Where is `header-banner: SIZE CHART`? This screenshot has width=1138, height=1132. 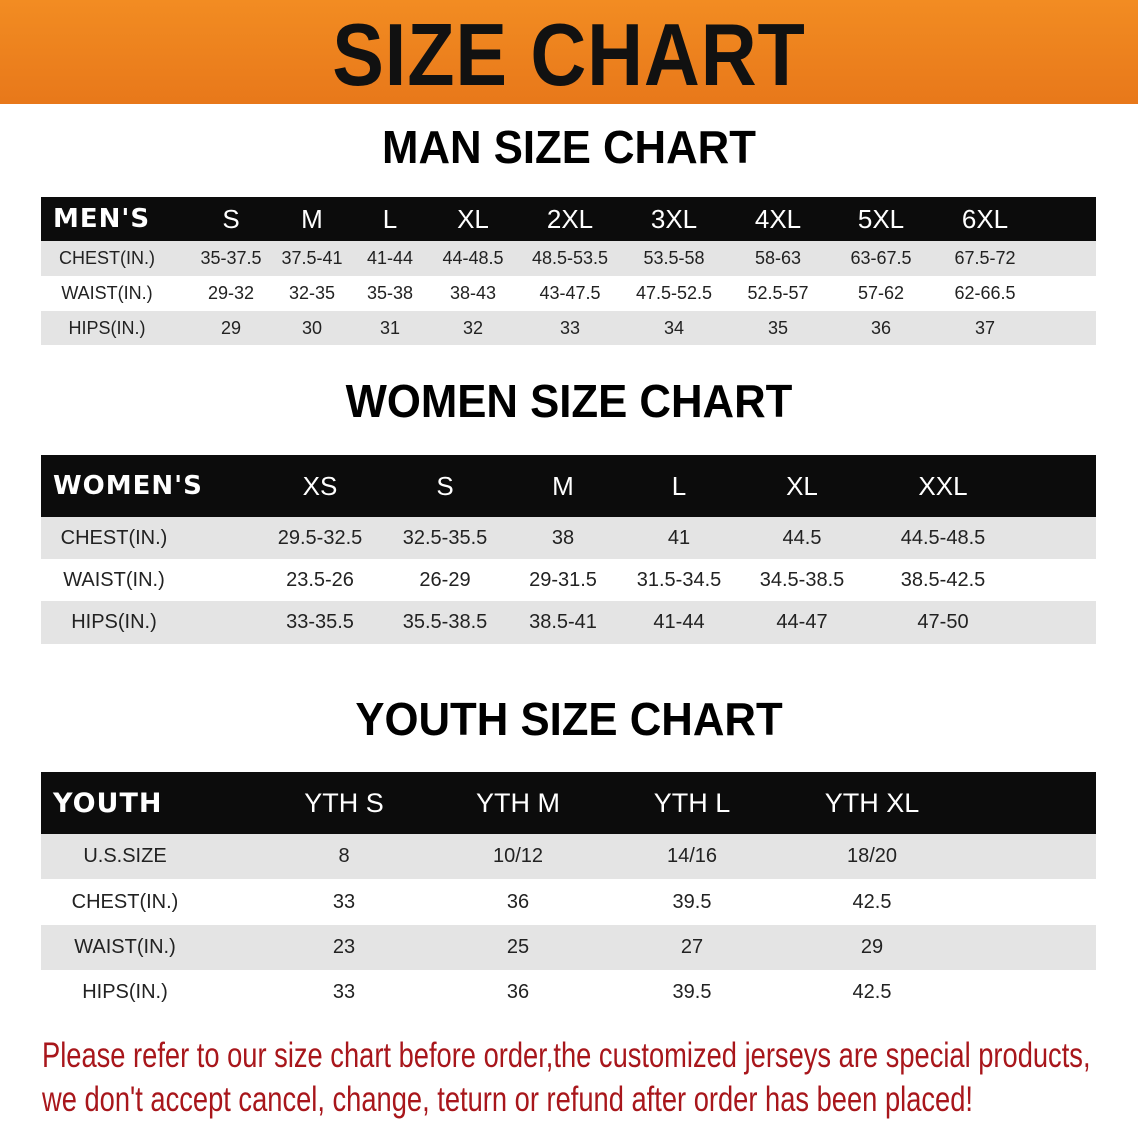 header-banner: SIZE CHART is located at coordinates (569, 52).